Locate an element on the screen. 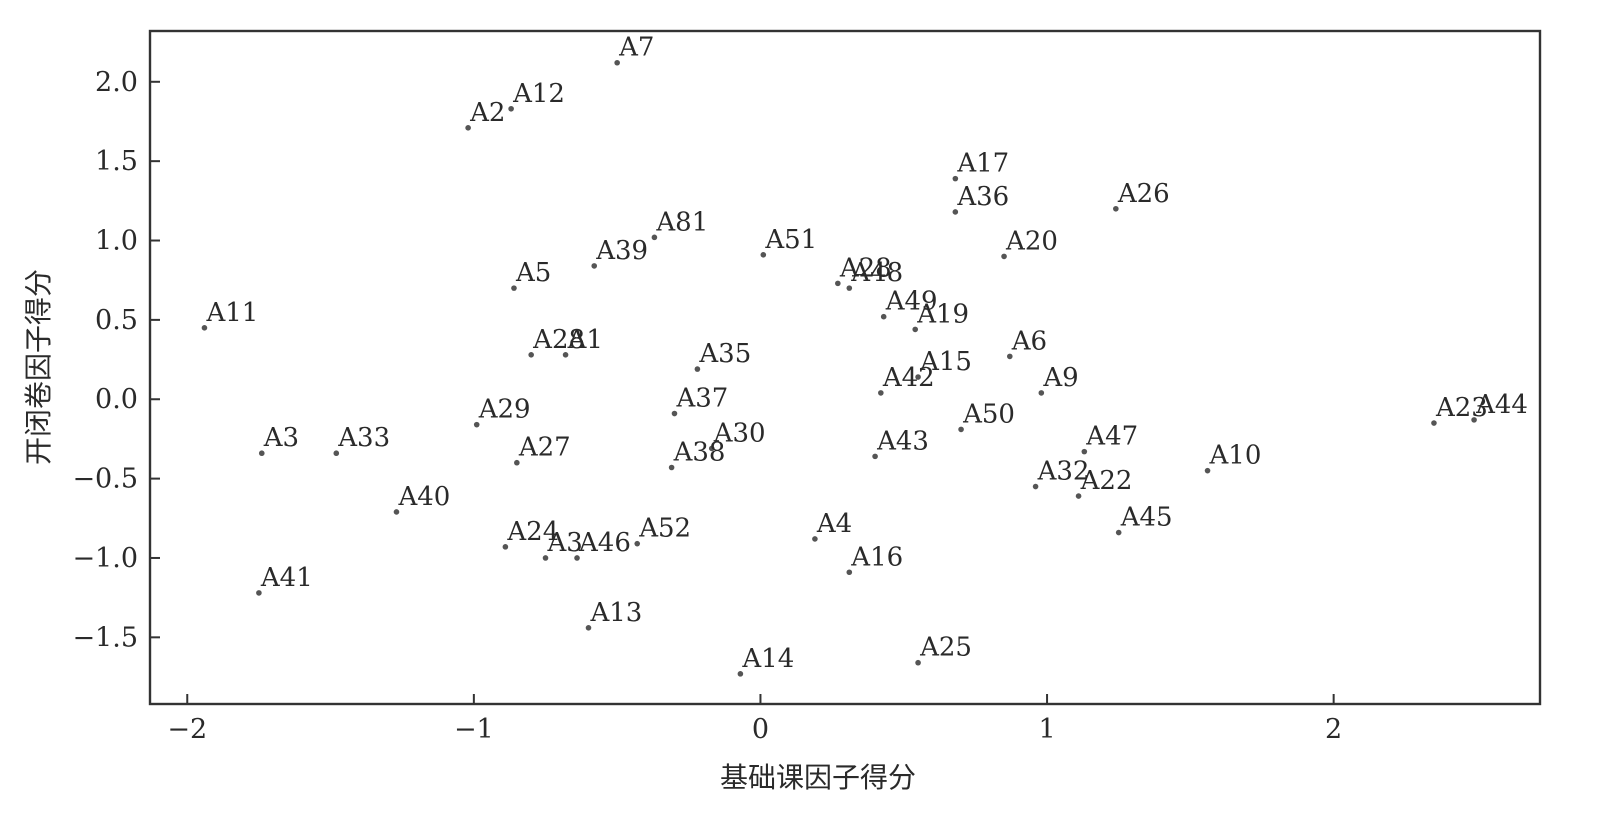 Image resolution: width=1598 pixels, height=817 pixels. y-tick-label: −0.5 is located at coordinates (105, 479).